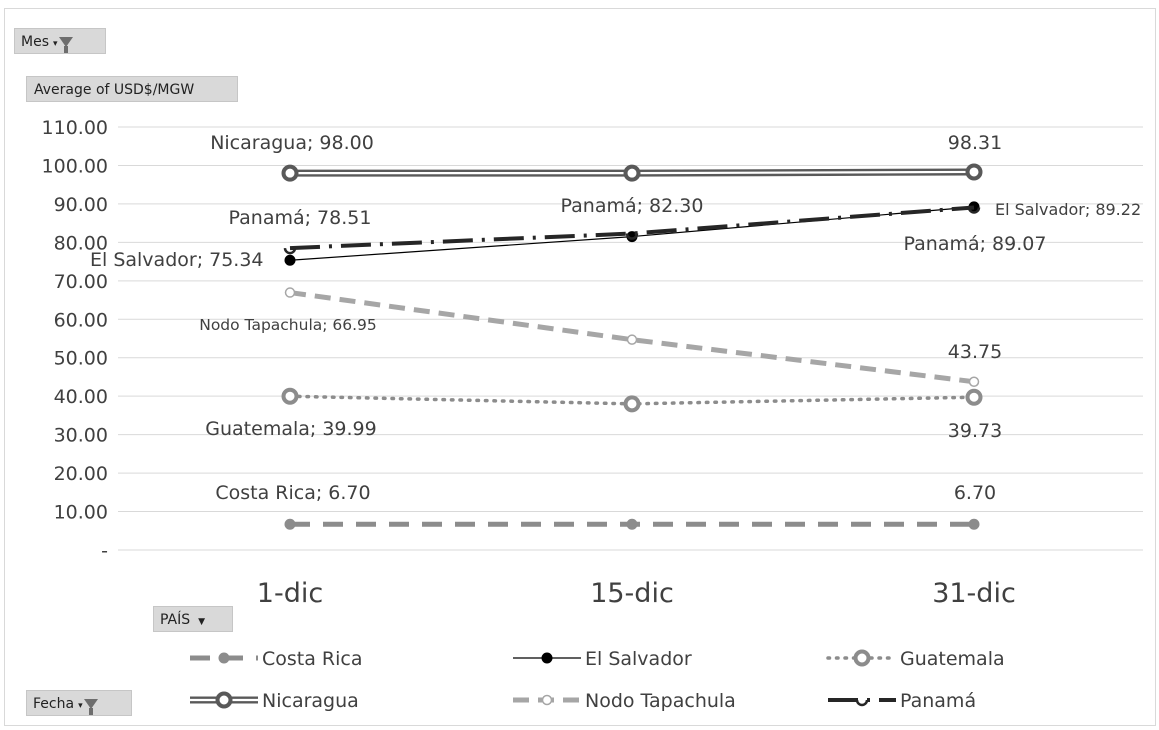 The width and height of the screenshot is (1159, 730). Describe the element at coordinates (292, 493) in the screenshot. I see `data-label: Costa Rica; 6.70` at that location.